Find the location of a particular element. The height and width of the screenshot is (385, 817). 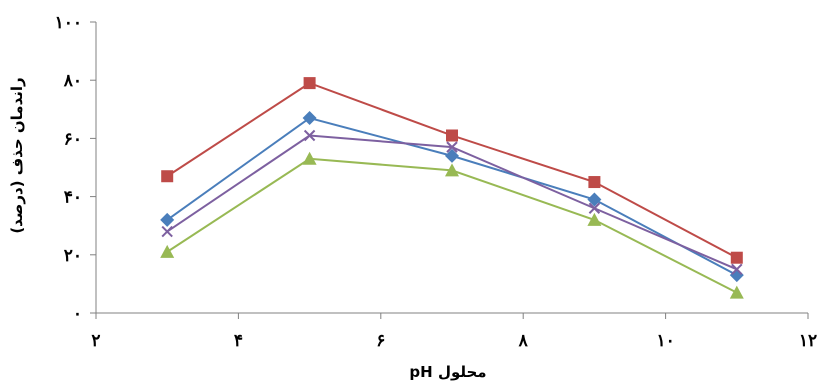

x-axis-title: pH محلول is located at coordinates (447, 372).